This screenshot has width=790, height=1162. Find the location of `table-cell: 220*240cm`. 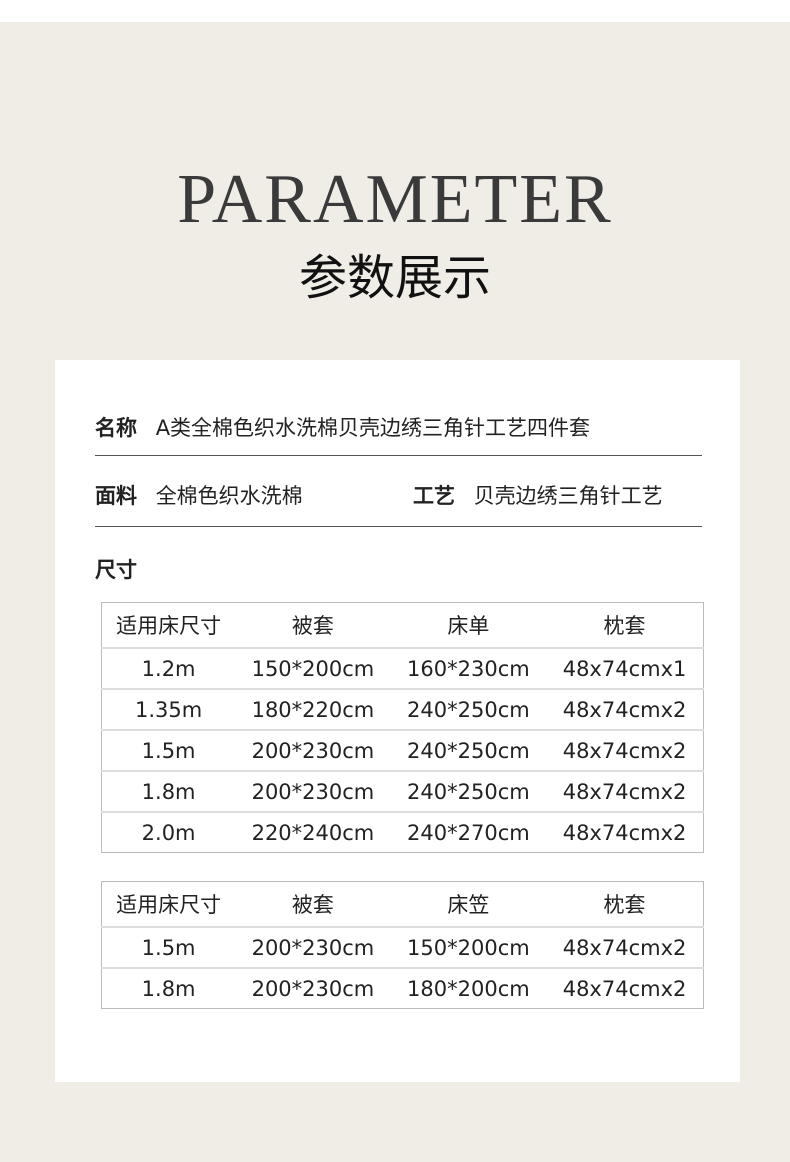

table-cell: 220*240cm is located at coordinates (313, 832).